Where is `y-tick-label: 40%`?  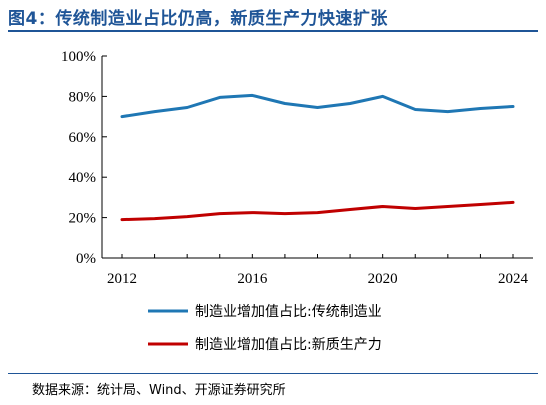
y-tick-label: 40% is located at coordinates (83, 178).